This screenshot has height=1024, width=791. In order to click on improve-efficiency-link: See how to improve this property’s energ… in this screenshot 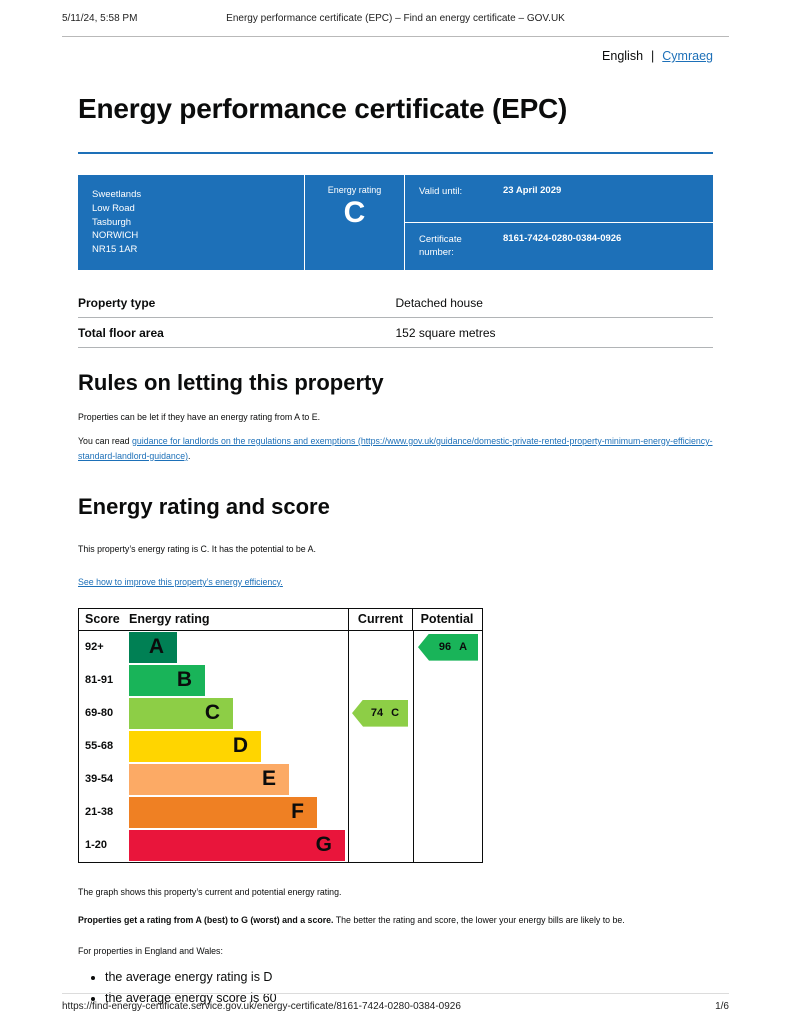, I will do `click(180, 581)`.